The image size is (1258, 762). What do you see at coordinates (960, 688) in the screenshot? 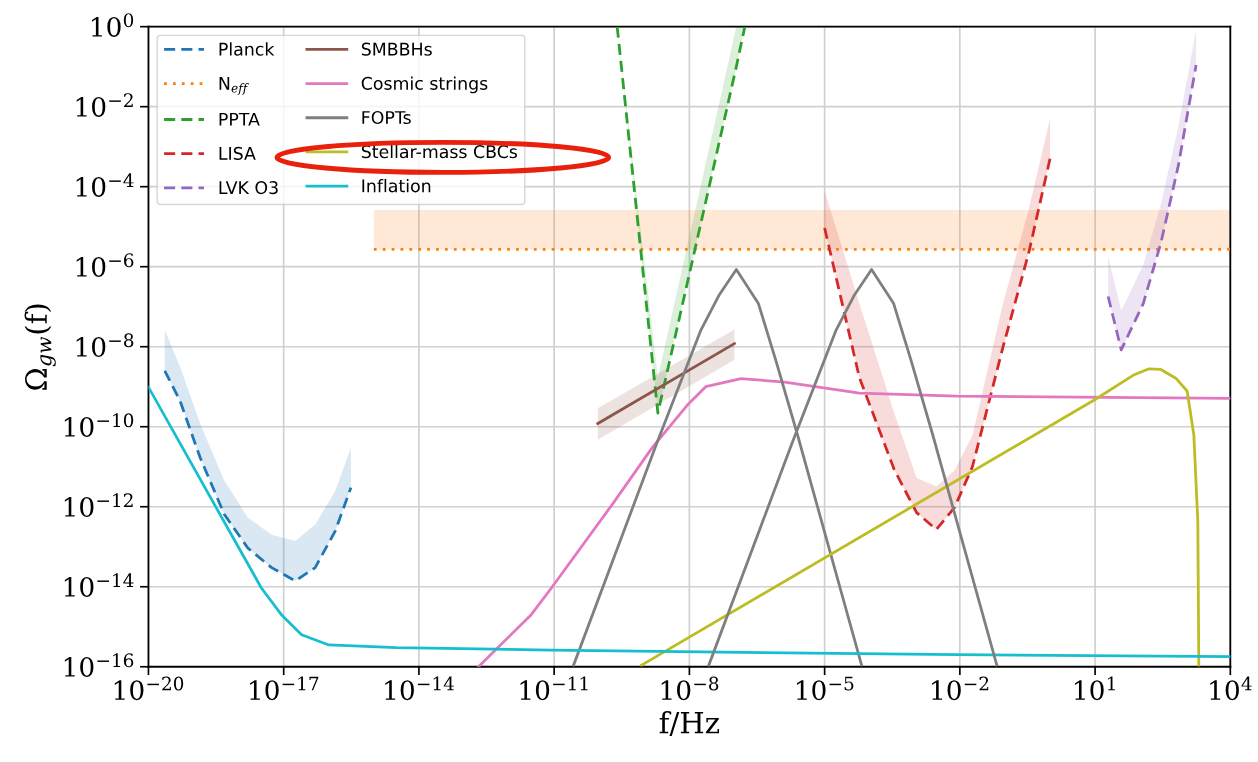
I see `x-tick-label: 10$^{−2}$` at bounding box center [960, 688].